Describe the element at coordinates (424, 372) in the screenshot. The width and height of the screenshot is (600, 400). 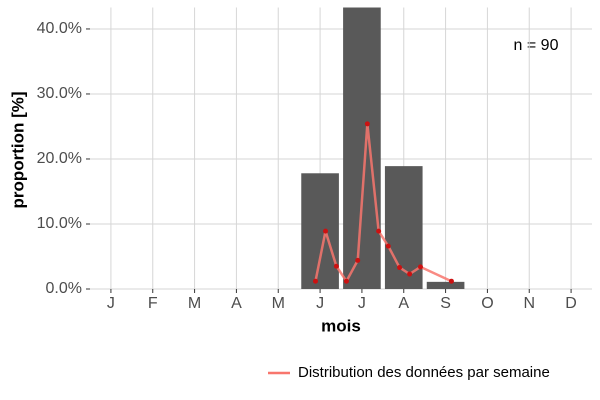
I see `legend-label: Distribution des données par semaine` at that location.